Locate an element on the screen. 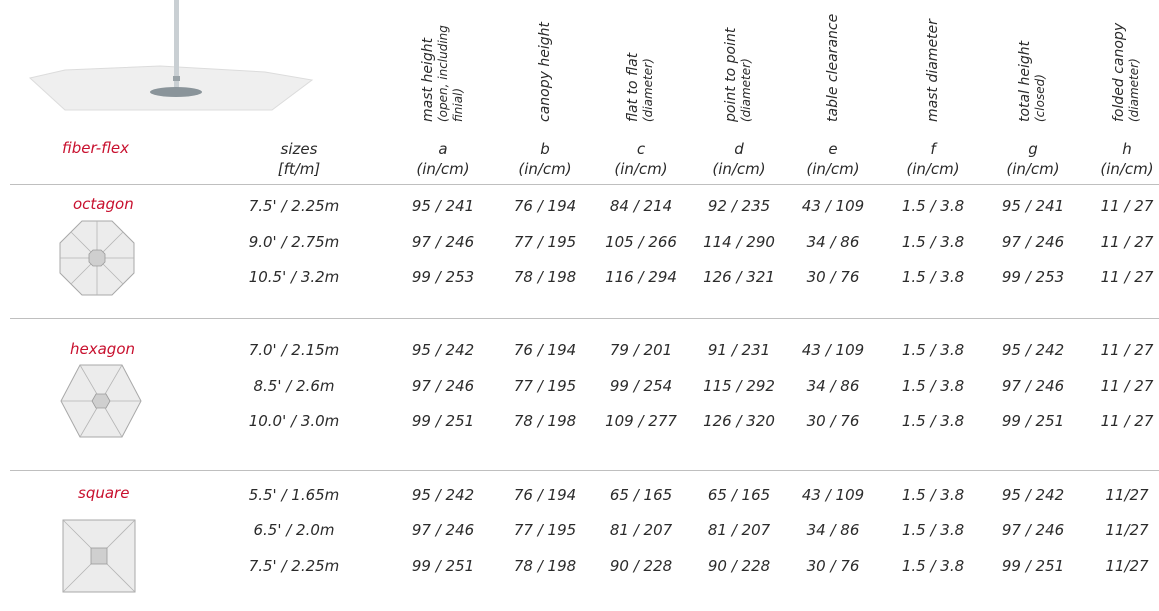 The height and width of the screenshot is (611, 1159). brand-label: fiber-flex is located at coordinates (95, 148).